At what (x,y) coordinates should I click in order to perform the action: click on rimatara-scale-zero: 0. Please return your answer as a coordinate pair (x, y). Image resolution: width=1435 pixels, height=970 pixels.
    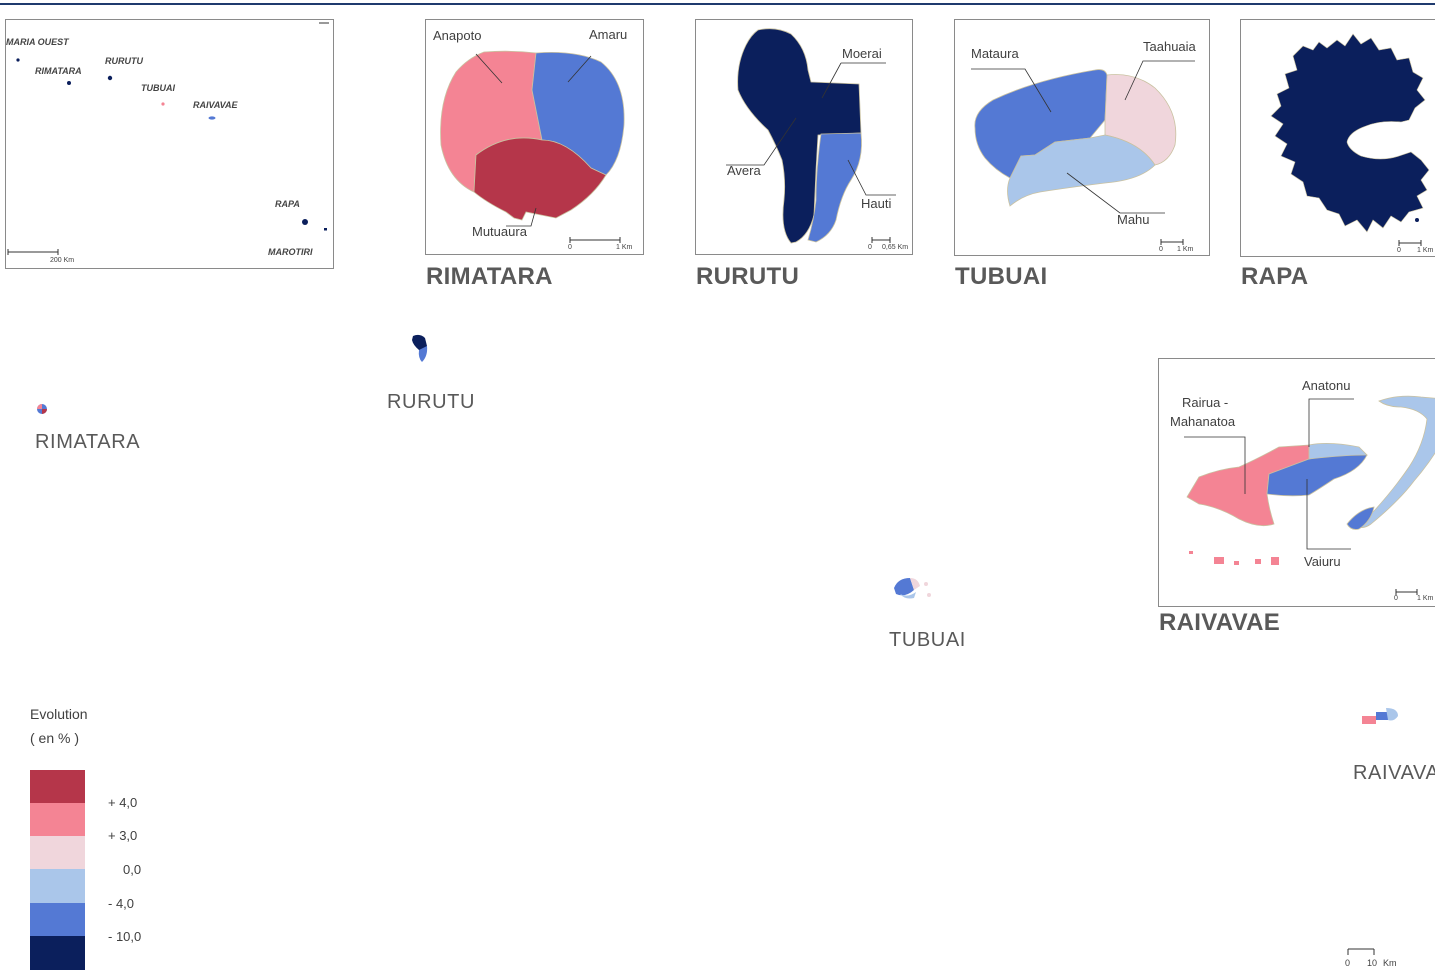
    Looking at the image, I should click on (570, 247).